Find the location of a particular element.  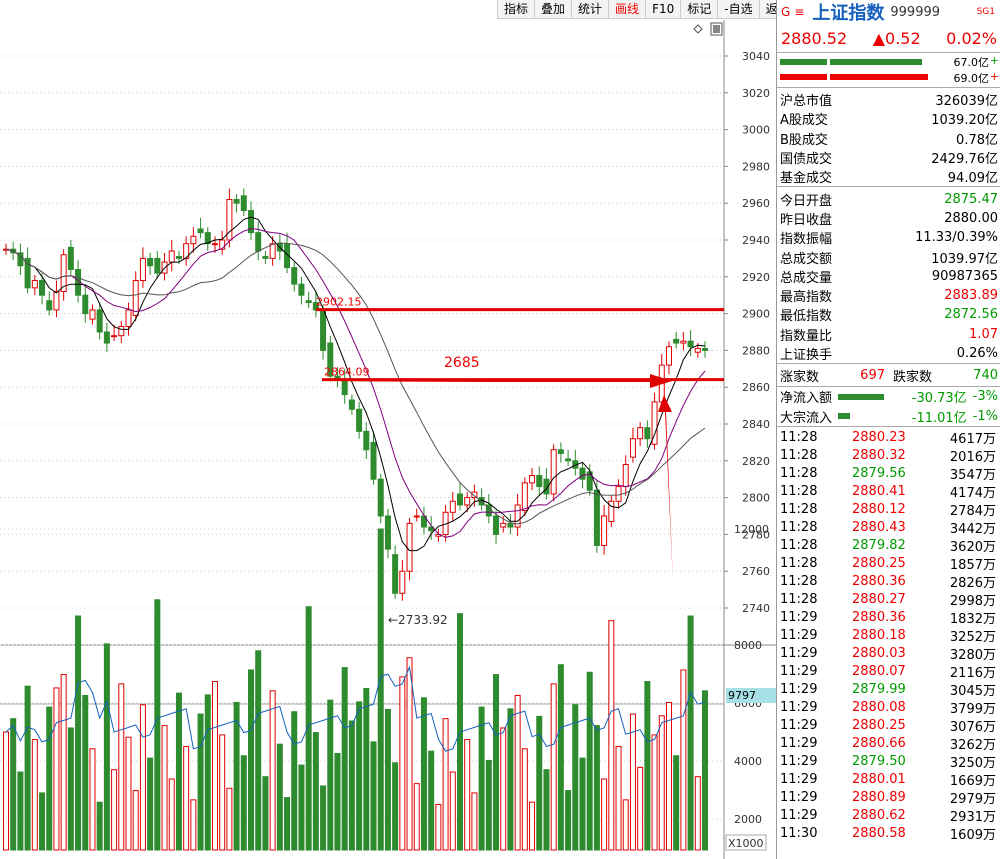

tick-volume: 2998万 is located at coordinates (972, 602).